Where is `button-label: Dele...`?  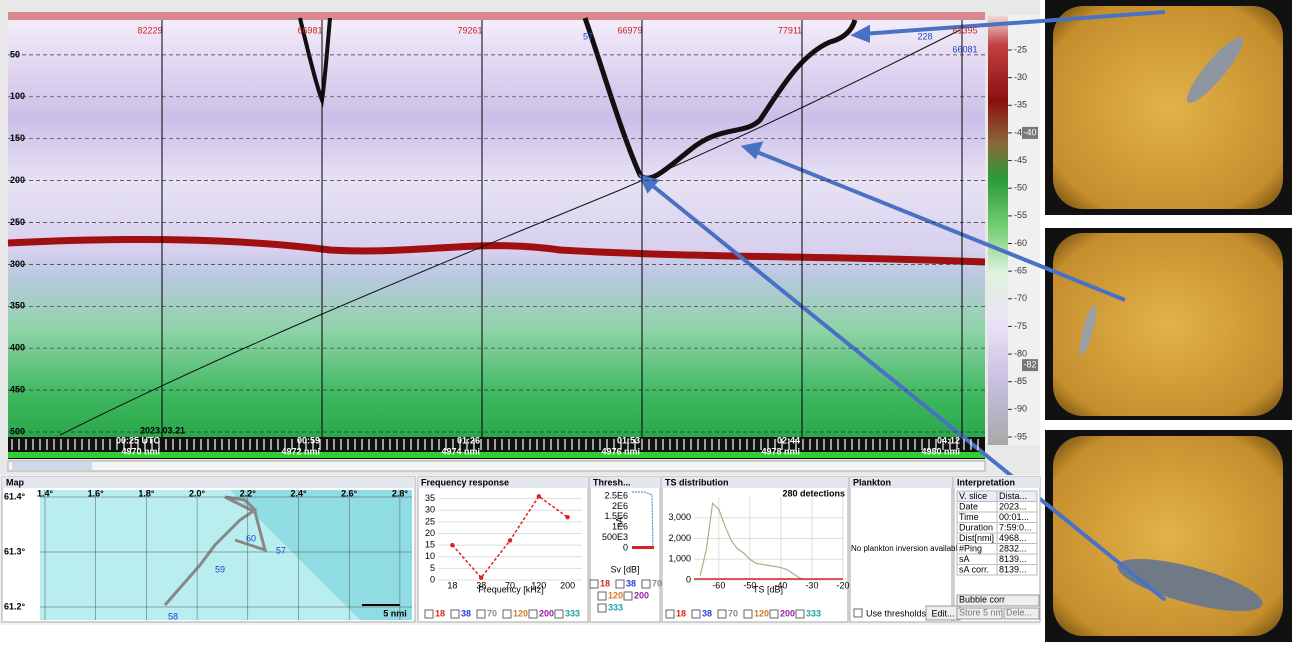 button-label: Dele... is located at coordinates (1019, 612).